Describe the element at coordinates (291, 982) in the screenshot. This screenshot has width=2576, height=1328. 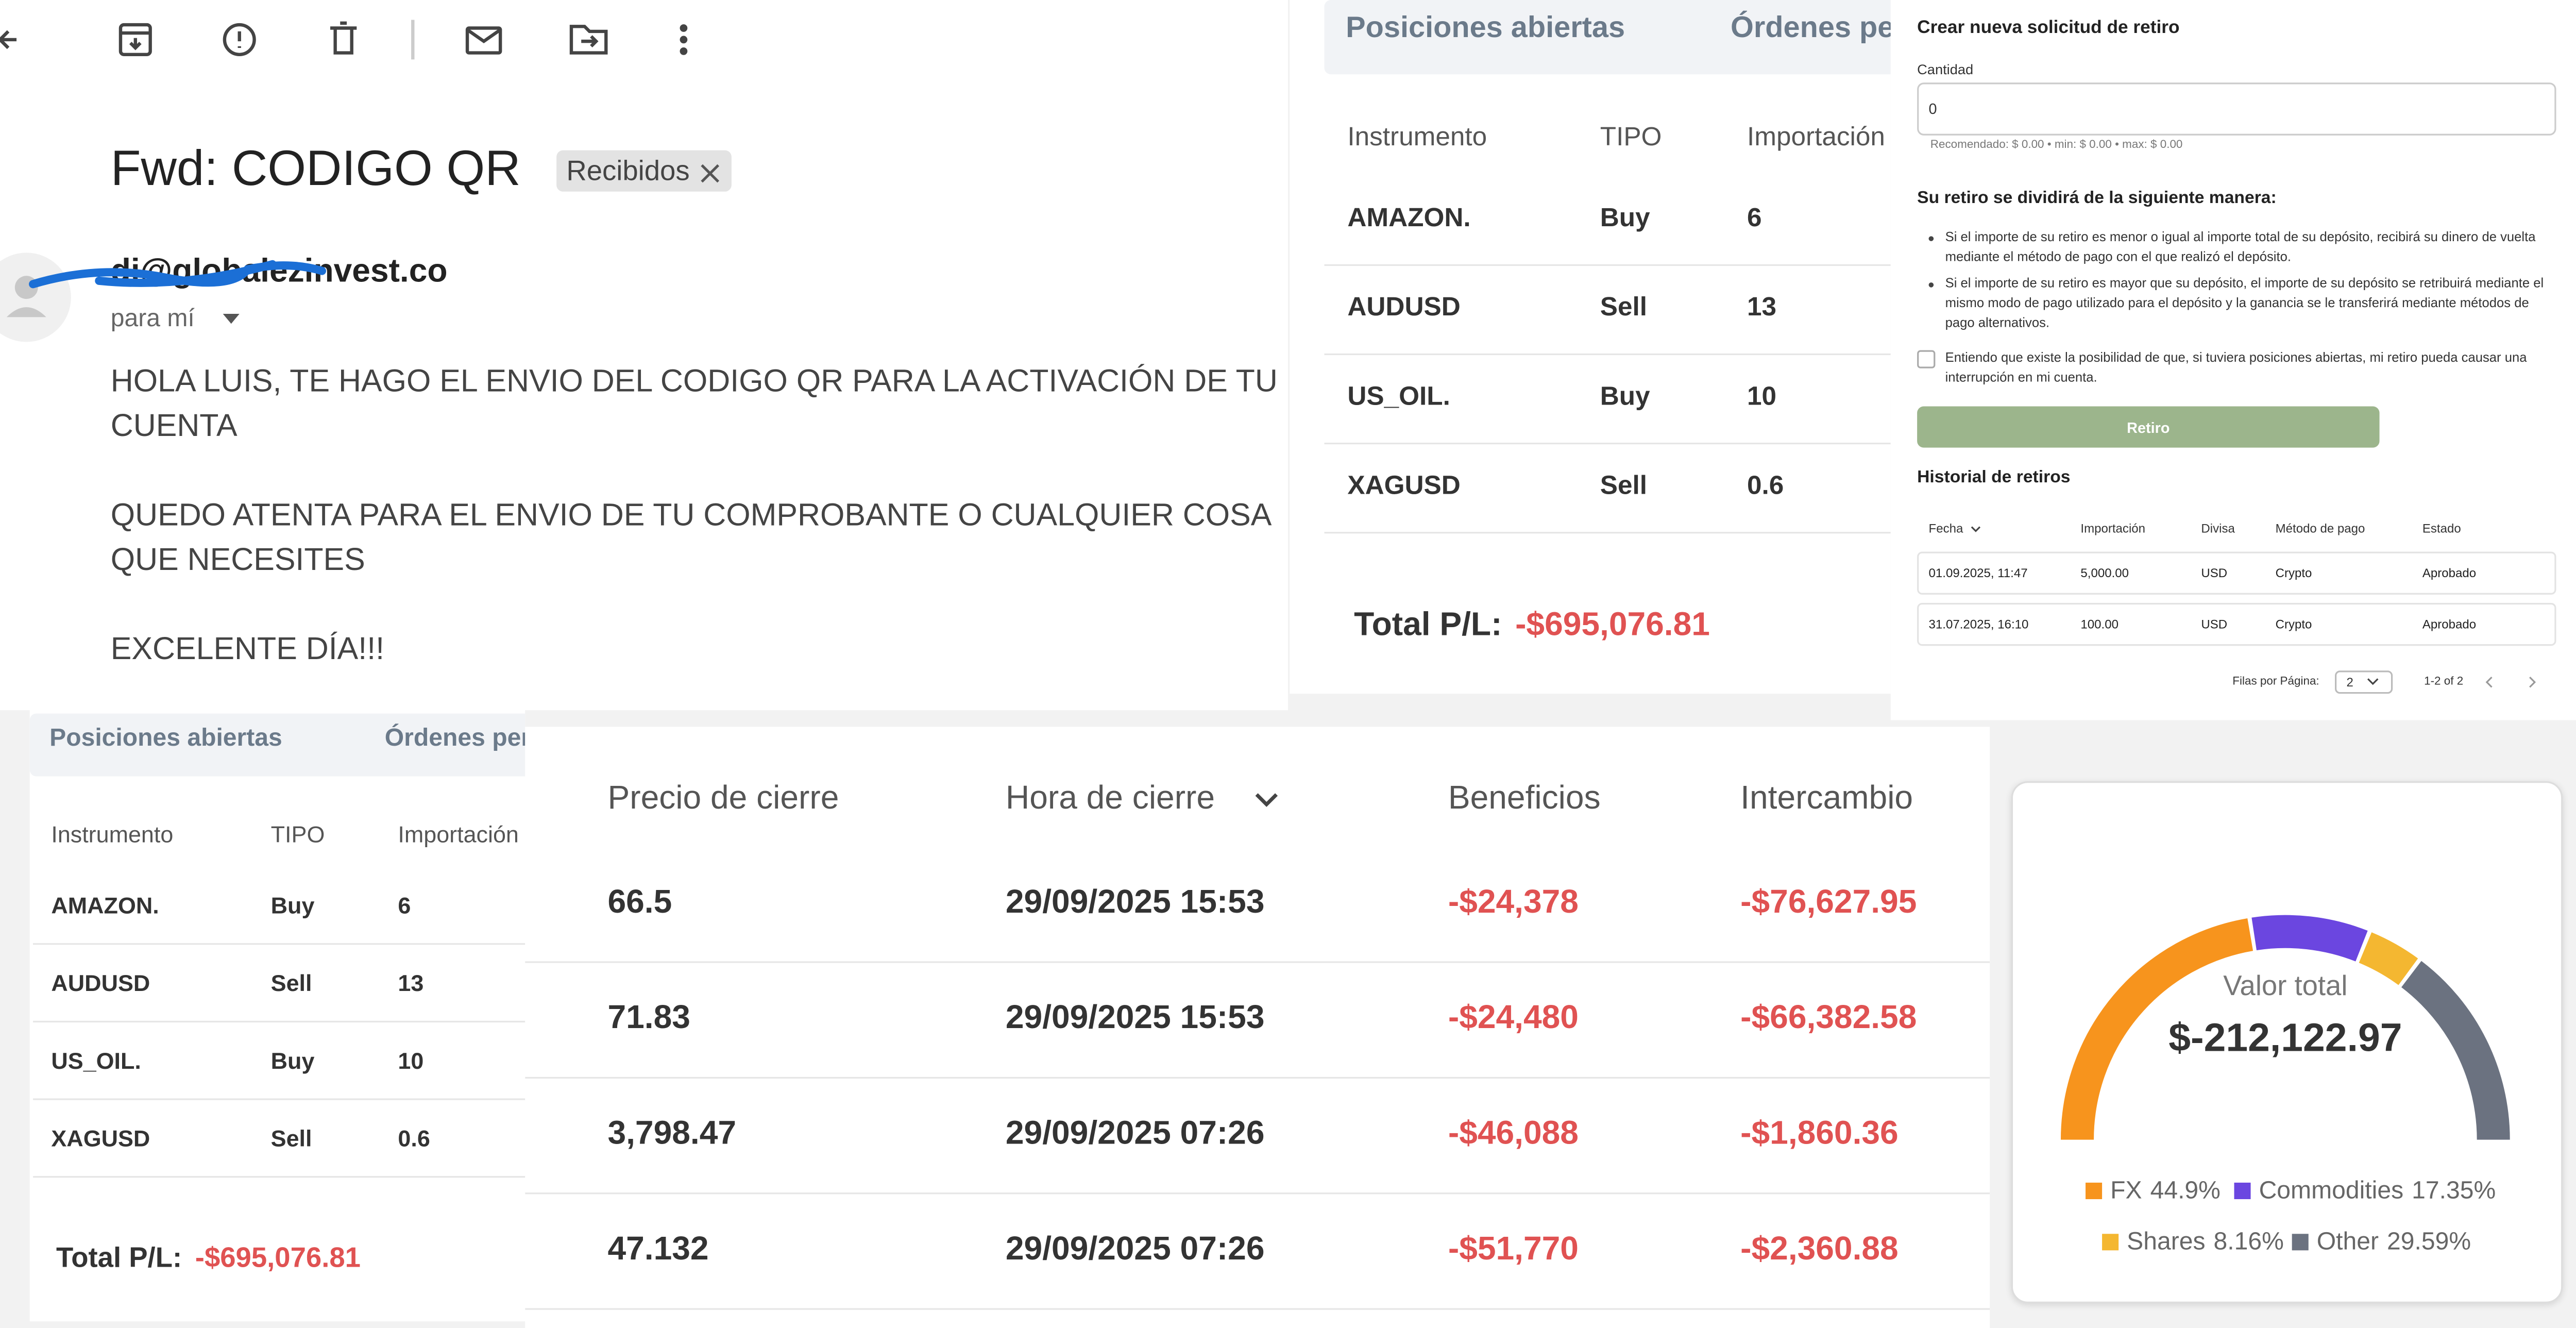
I see `cell: Sell` at that location.